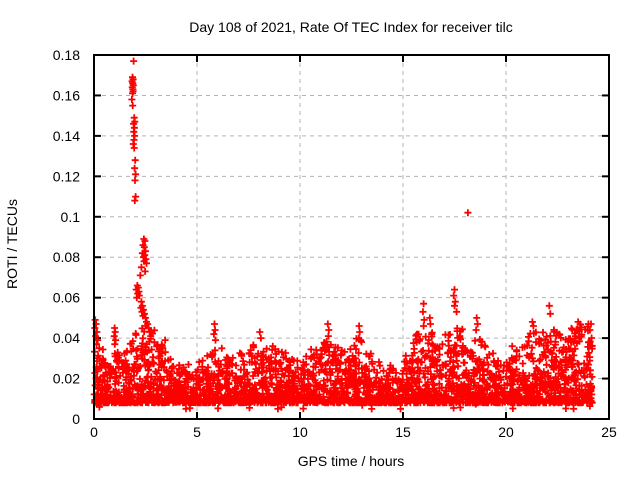  What do you see at coordinates (353, 432) in the screenshot?
I see `x-tick-labels: 0 5 10 15 20 25` at bounding box center [353, 432].